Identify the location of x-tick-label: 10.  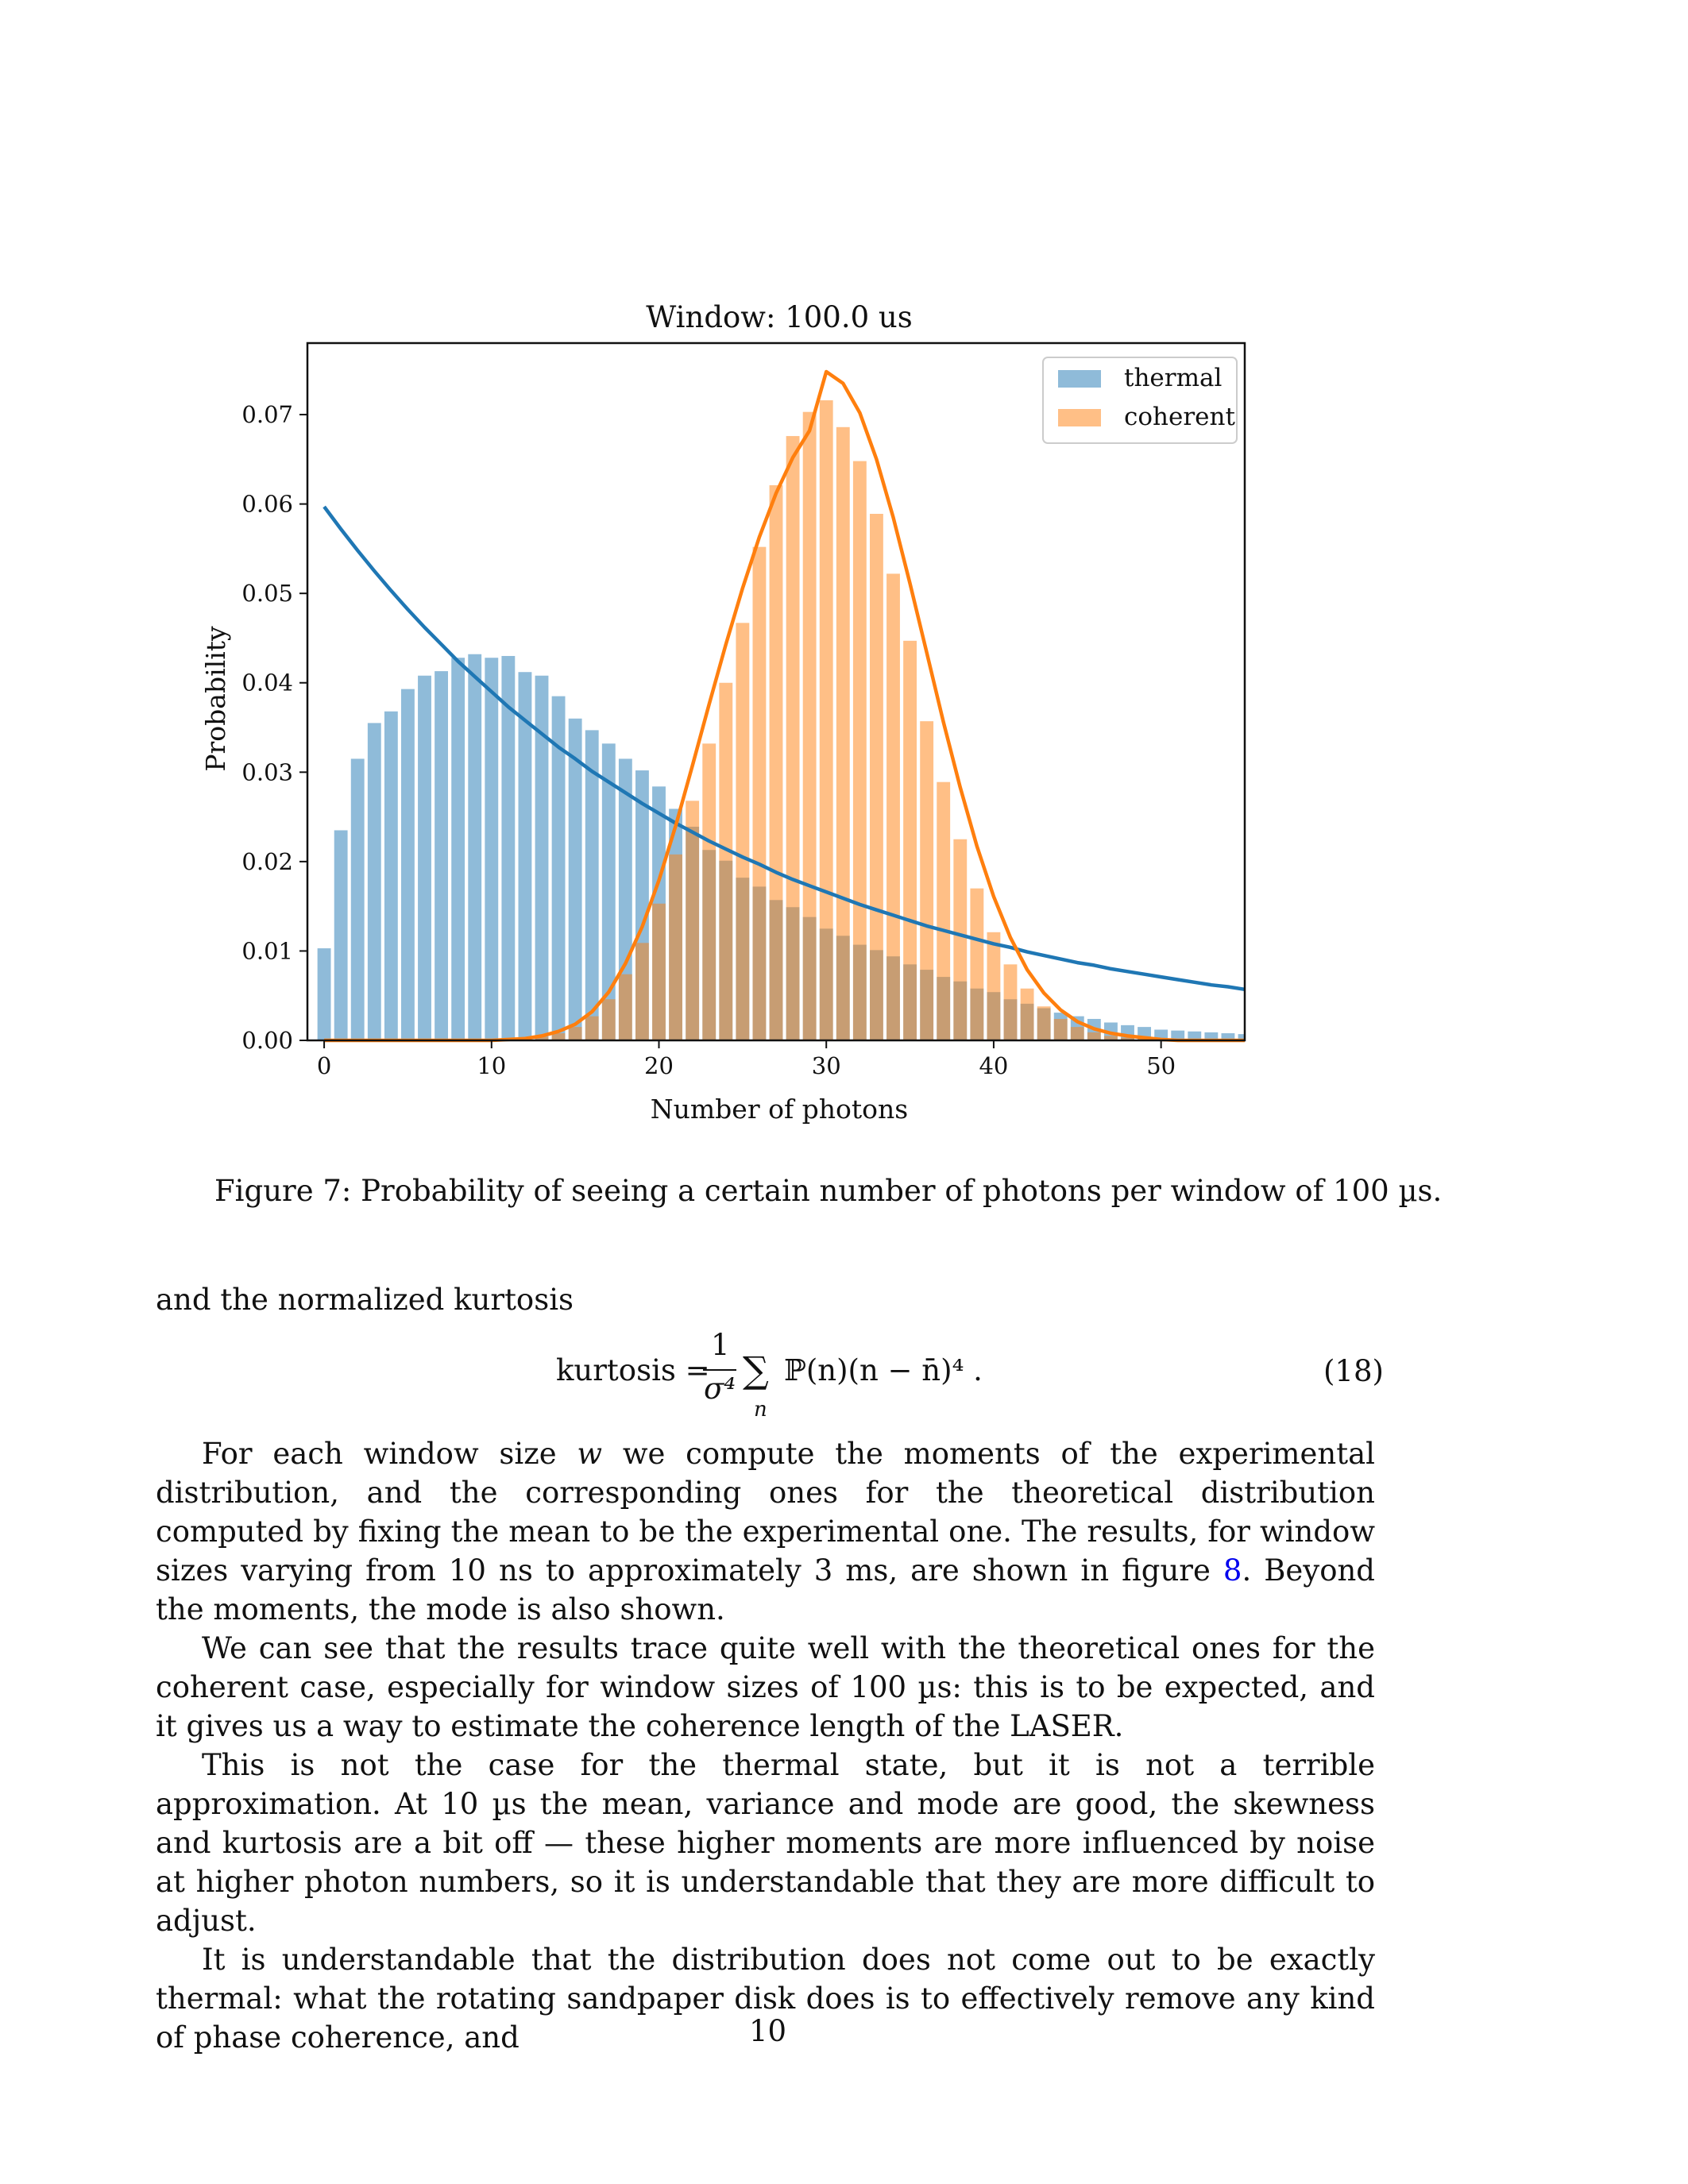
(492, 1065).